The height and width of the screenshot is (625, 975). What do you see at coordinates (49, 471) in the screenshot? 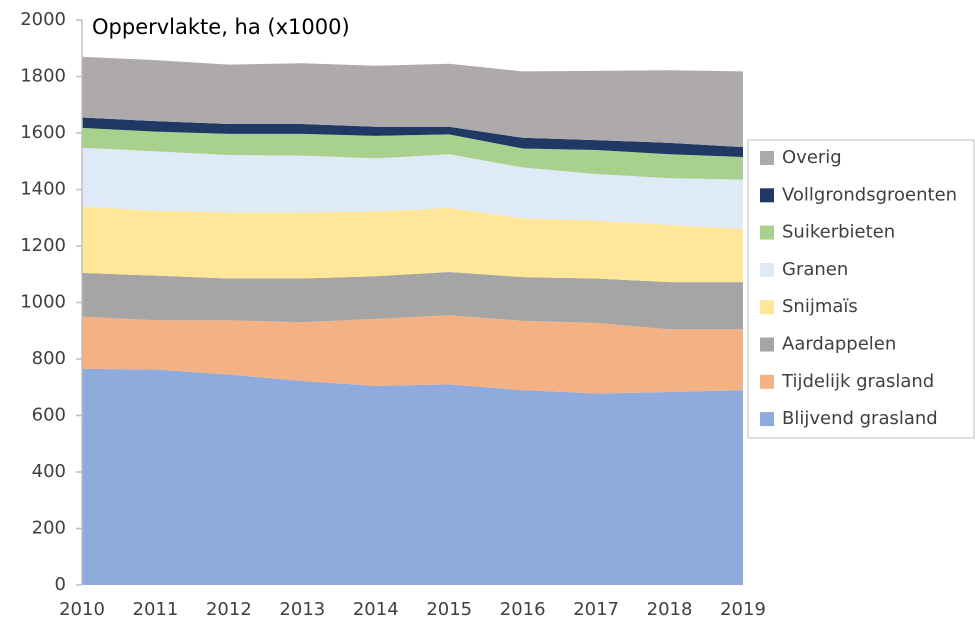
I see `y-tick-label: 400` at bounding box center [49, 471].